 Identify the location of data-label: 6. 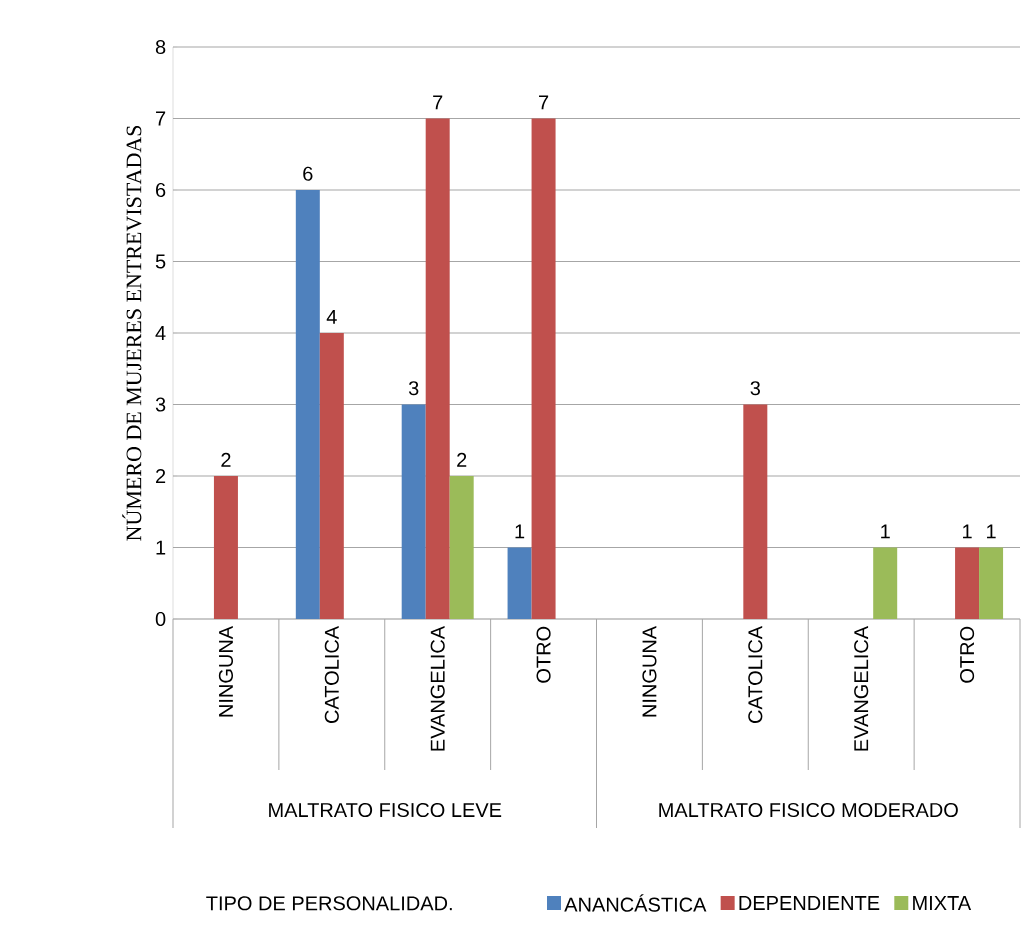
(308, 173).